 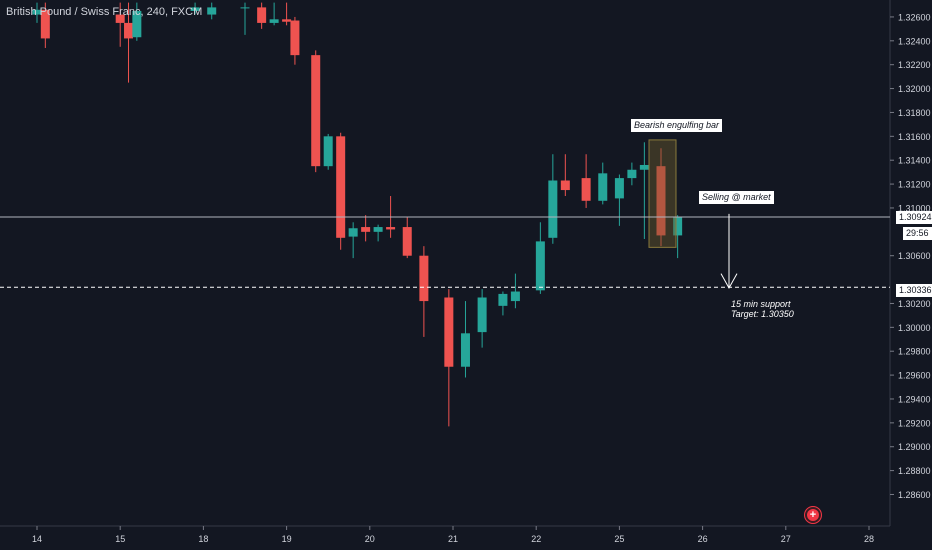 What do you see at coordinates (677, 125) in the screenshot?
I see `bearish-engulfing-label: Bearish engulfing bar` at bounding box center [677, 125].